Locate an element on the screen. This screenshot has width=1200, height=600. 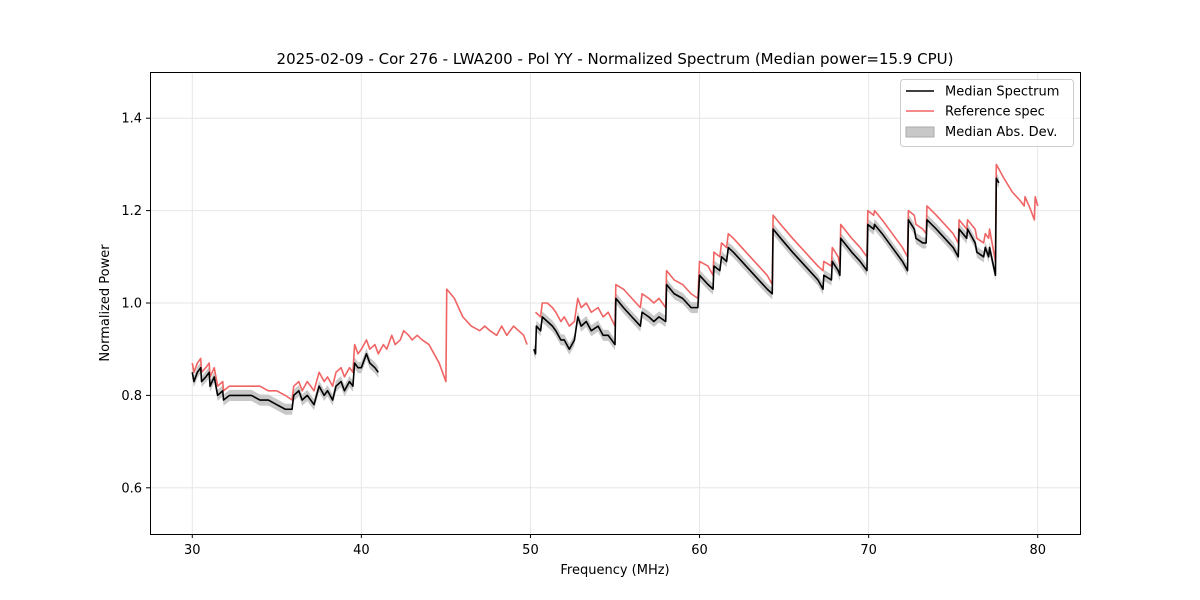
legend-box is located at coordinates (987, 113).